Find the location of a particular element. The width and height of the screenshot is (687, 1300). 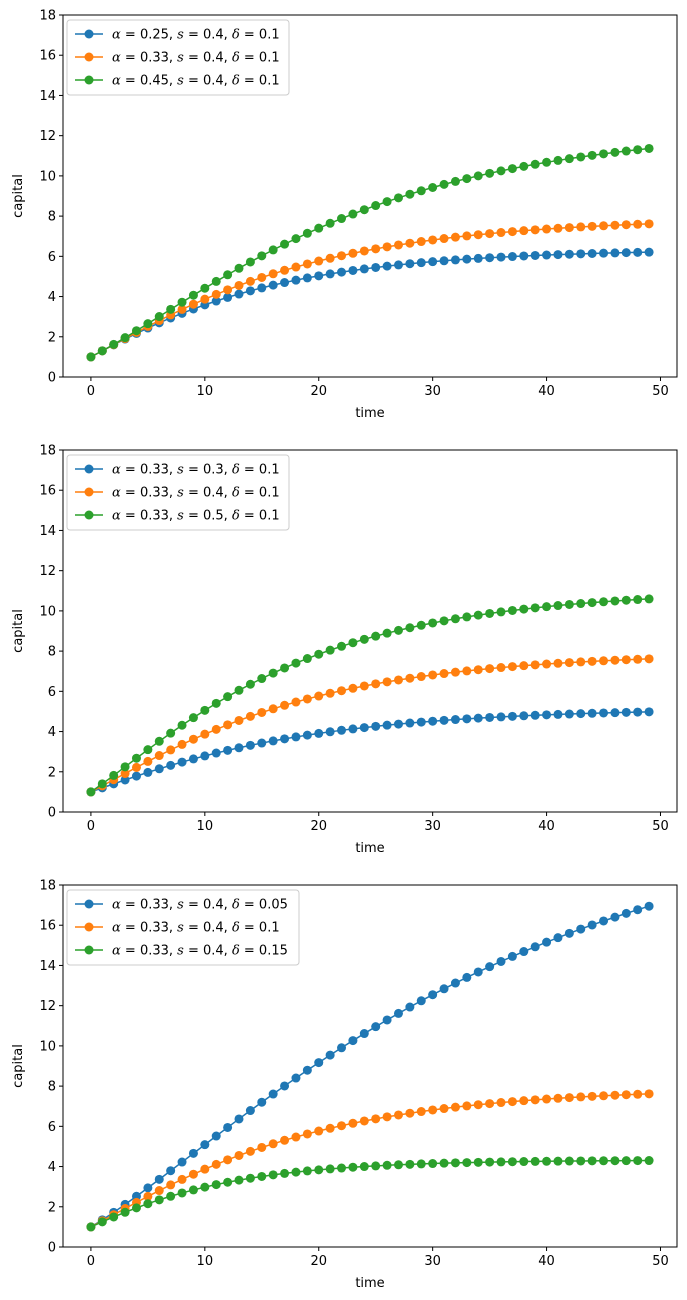

y-tick-label: 6 is located at coordinates (52, 692).